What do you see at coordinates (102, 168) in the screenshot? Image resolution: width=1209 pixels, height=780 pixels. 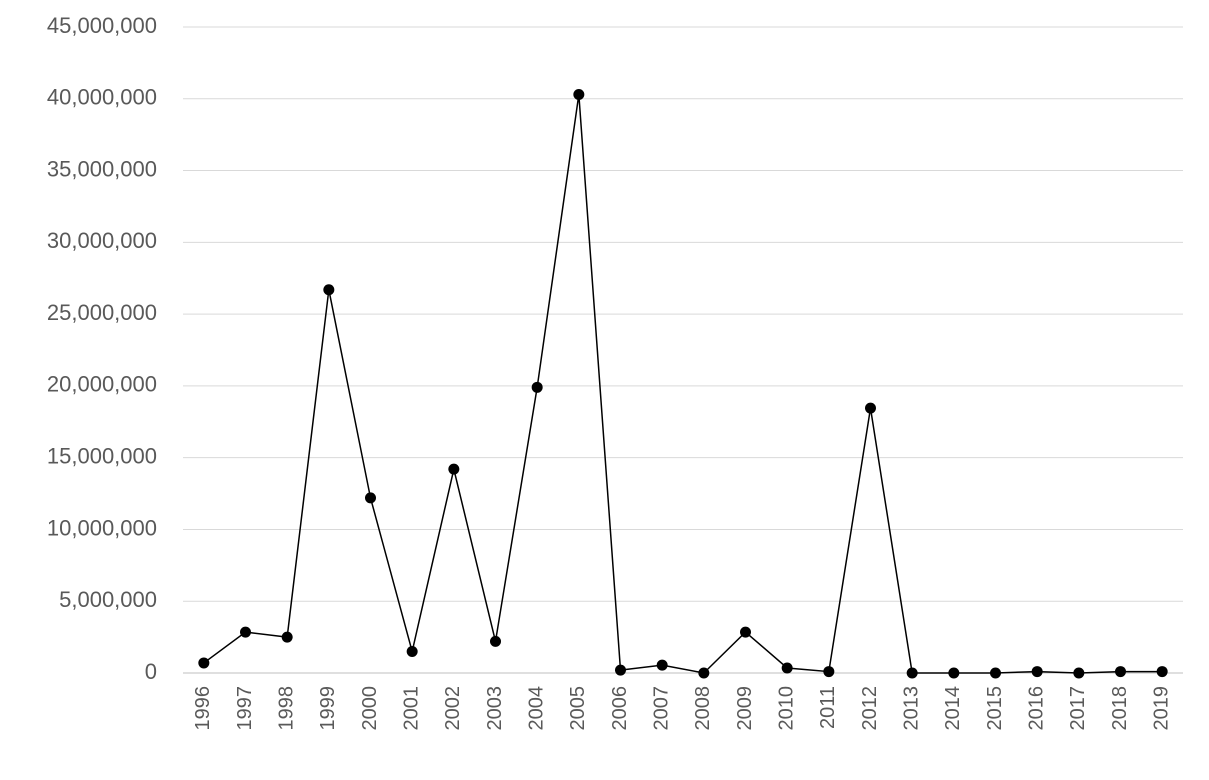 I see `y-tick-label: 35,000,000` at bounding box center [102, 168].